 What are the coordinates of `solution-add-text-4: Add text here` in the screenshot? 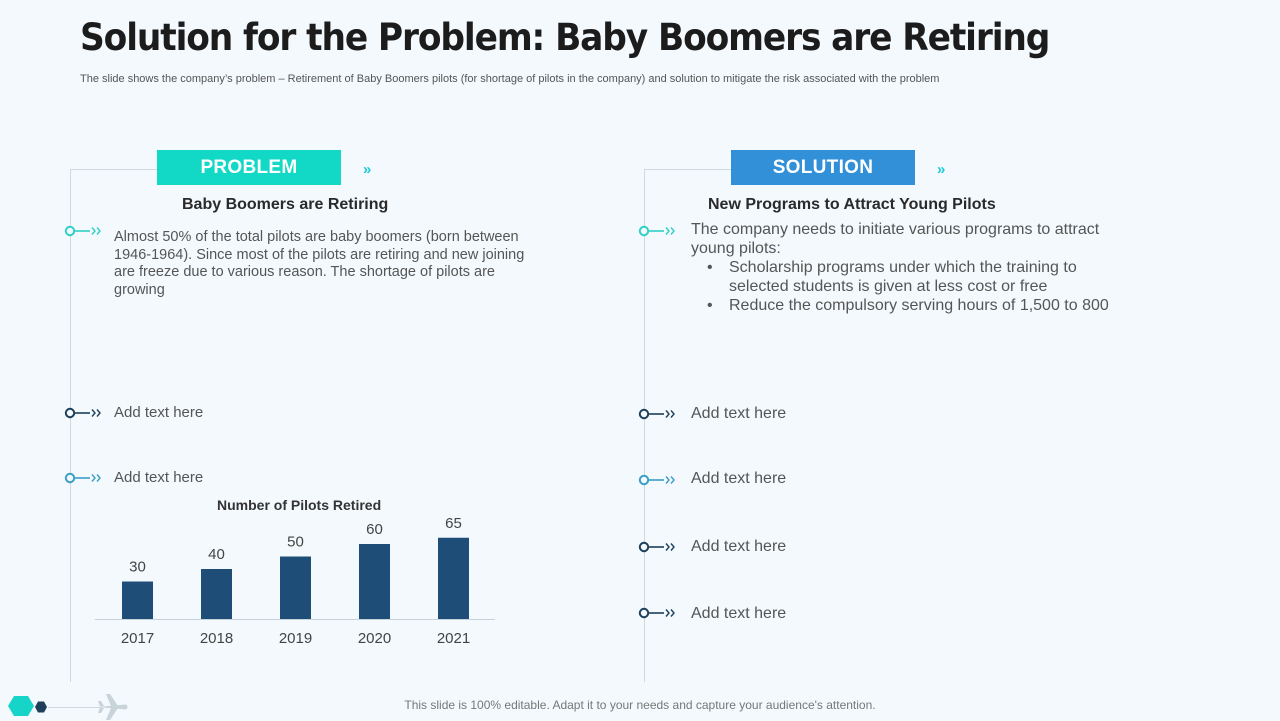 It's located at (739, 613).